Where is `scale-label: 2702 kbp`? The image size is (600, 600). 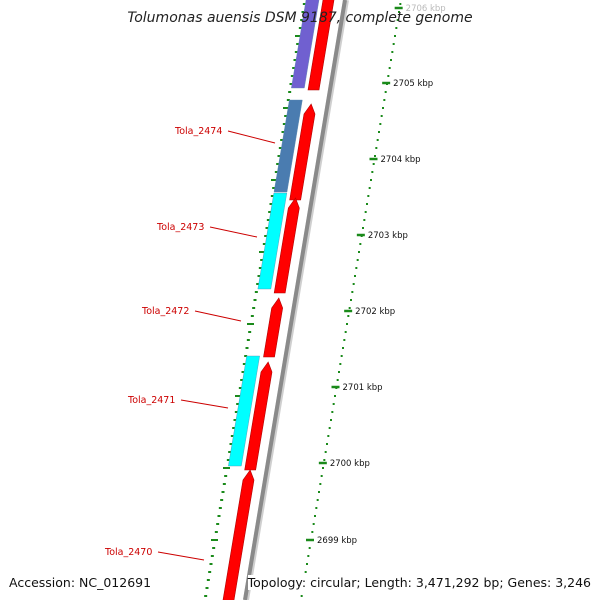
scale-label: 2702 kbp is located at coordinates (375, 312).